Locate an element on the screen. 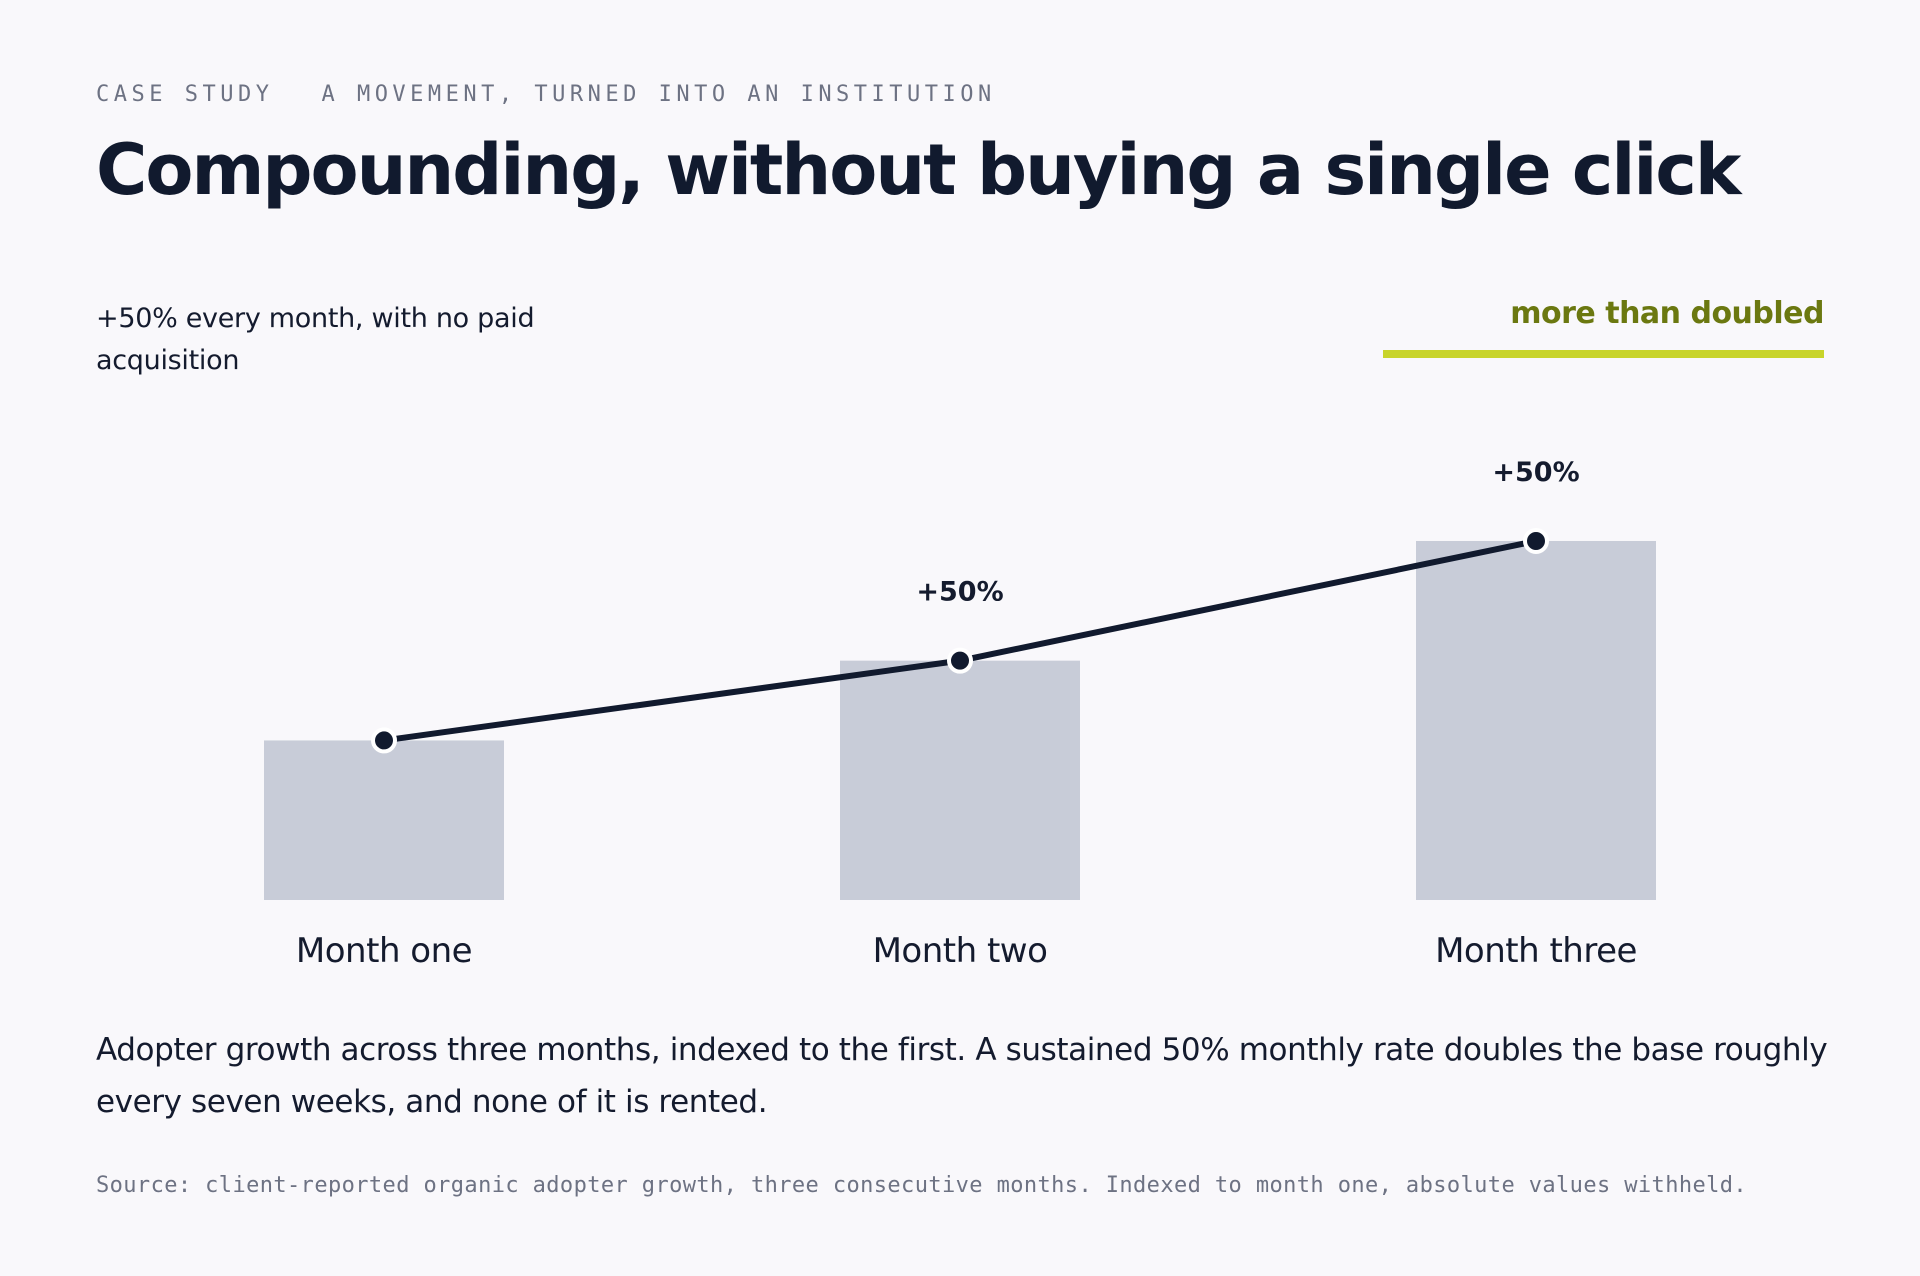 Image resolution: width=1920 pixels, height=1276 pixels. eyebrow-case-study: CASE STUDY is located at coordinates (185, 94).